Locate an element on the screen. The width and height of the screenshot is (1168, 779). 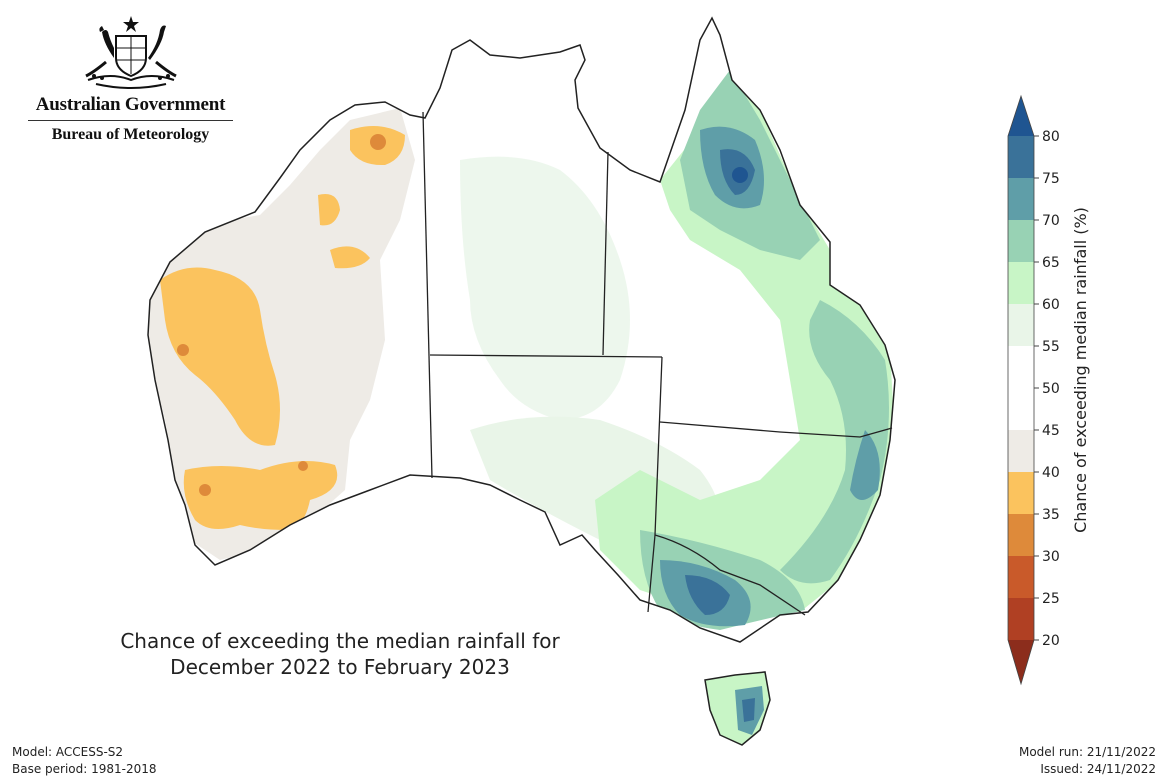
legend-tick-label: 60 is located at coordinates (1051, 305).